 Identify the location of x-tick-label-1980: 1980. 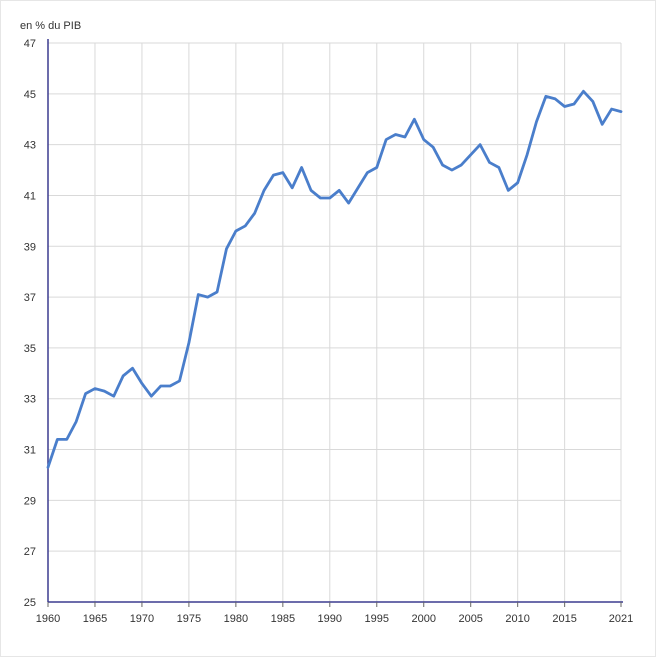
(236, 619).